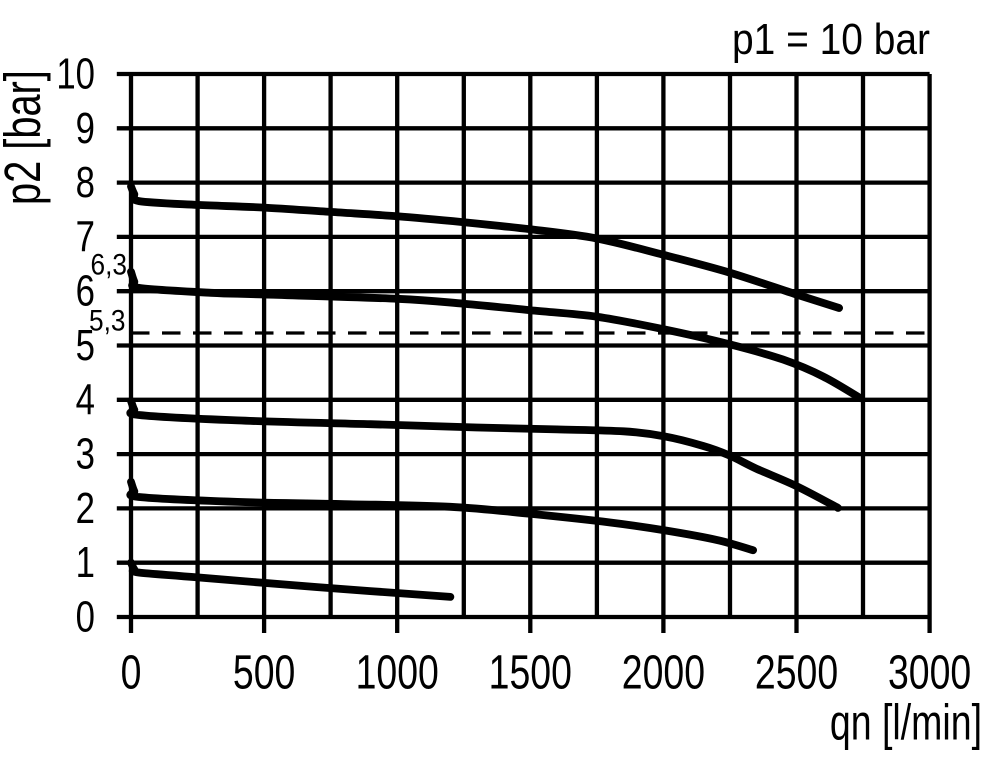  What do you see at coordinates (85, 454) in the screenshot?
I see `svg-text: 3` at bounding box center [85, 454].